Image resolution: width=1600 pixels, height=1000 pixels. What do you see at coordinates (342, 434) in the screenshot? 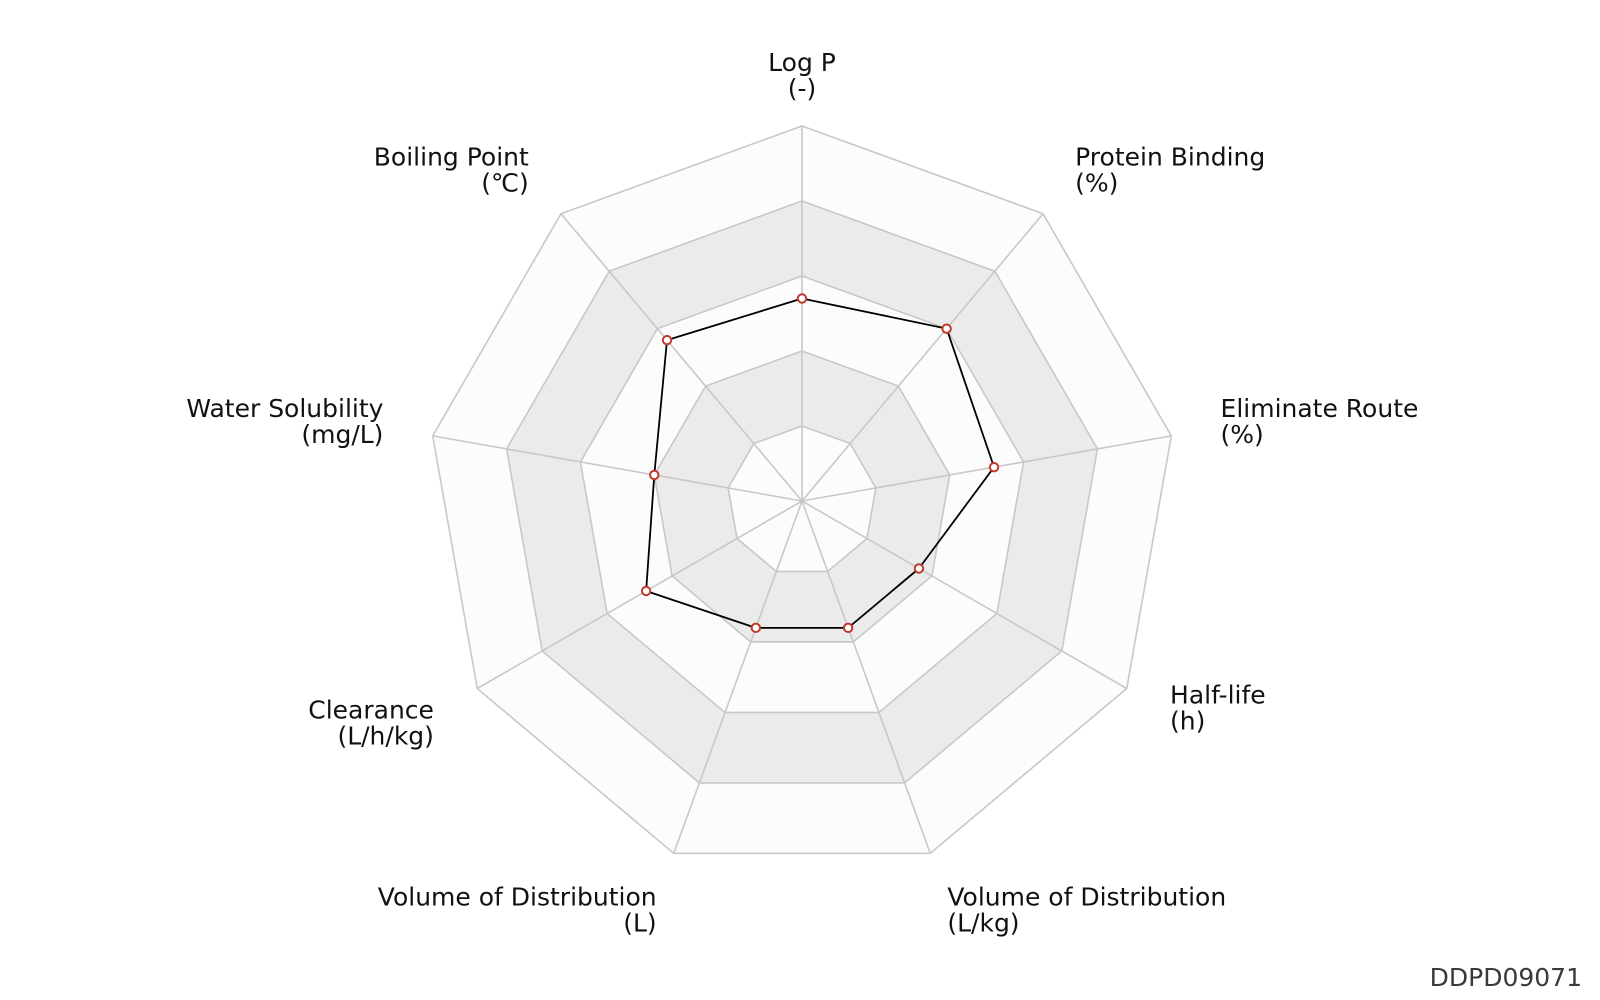
I see `axis-unit: (mg/L)` at bounding box center [342, 434].